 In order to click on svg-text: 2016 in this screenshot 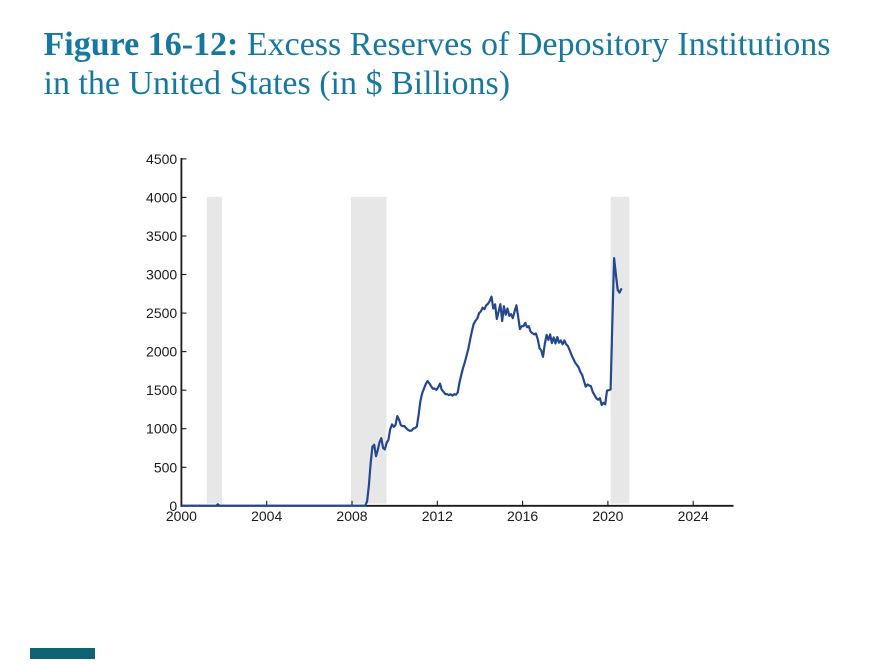, I will do `click(522, 516)`.